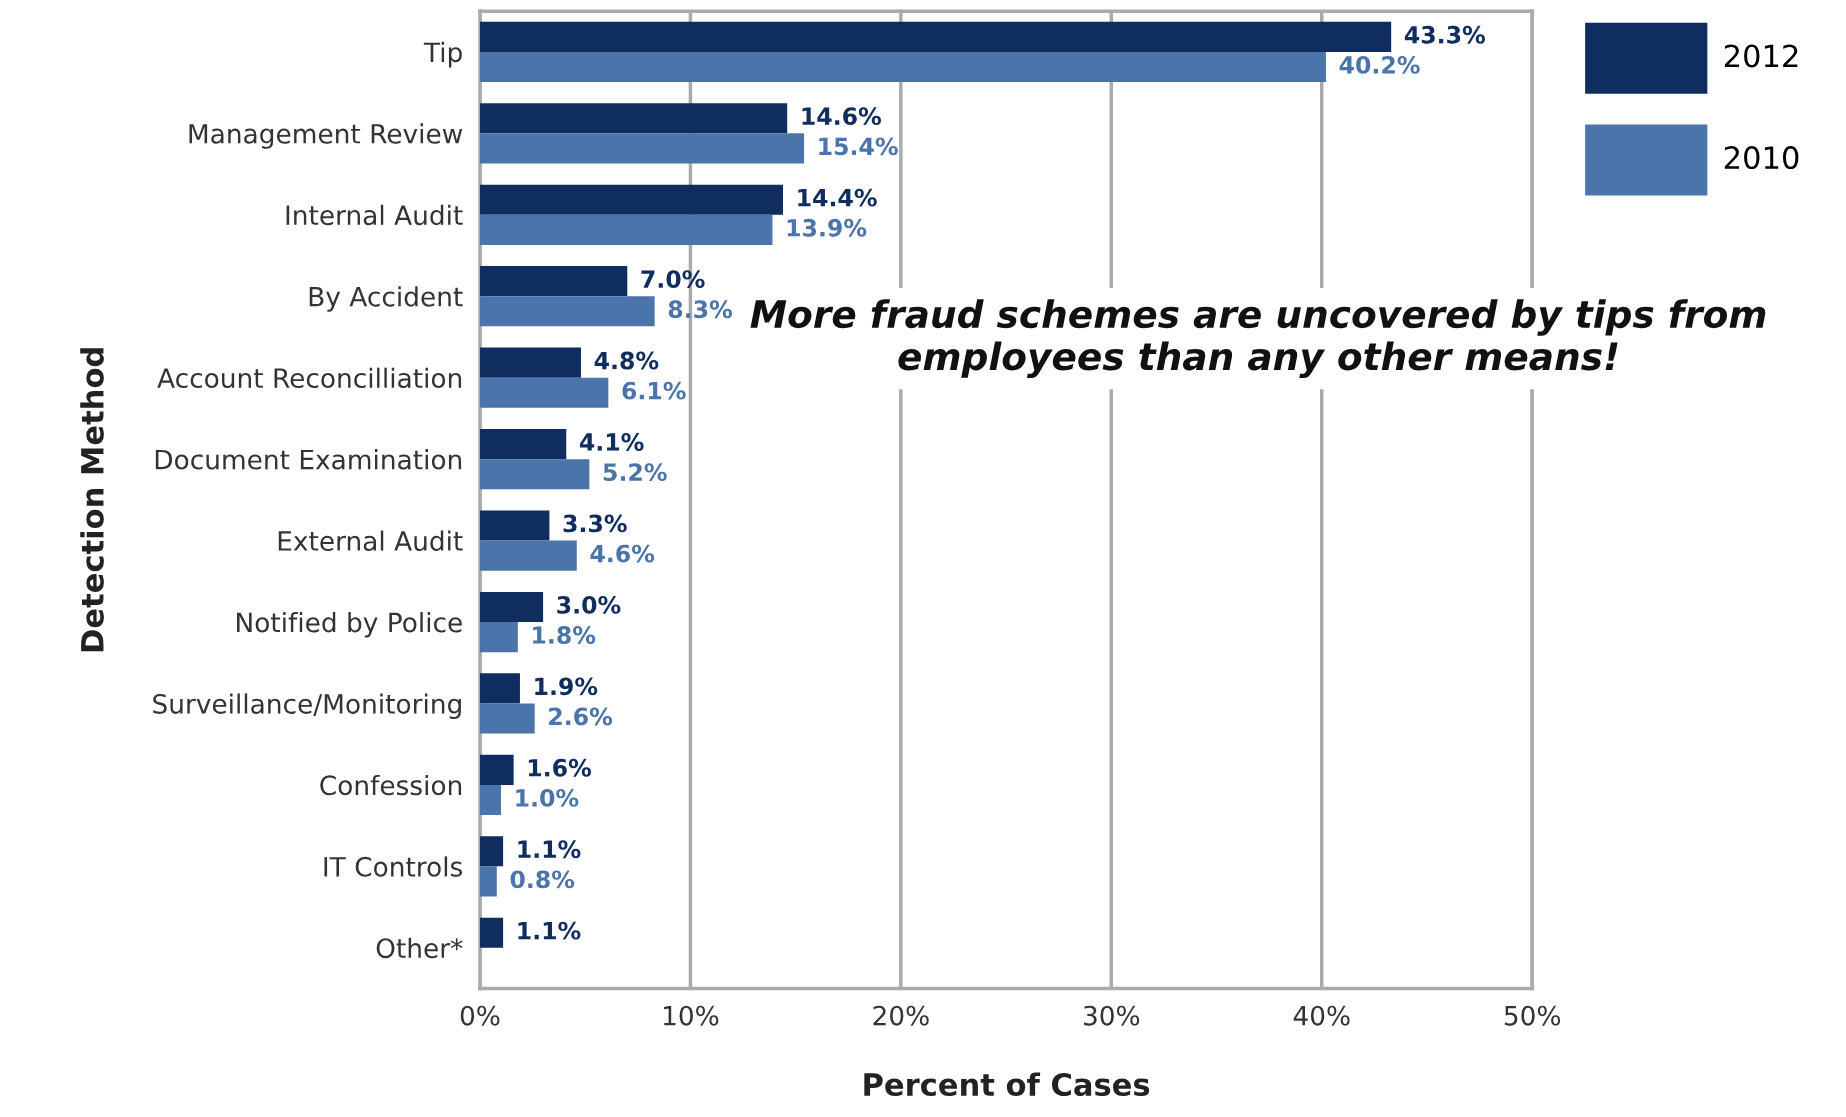  What do you see at coordinates (1111, 1015) in the screenshot?
I see `x-tick-label: 30%` at bounding box center [1111, 1015].